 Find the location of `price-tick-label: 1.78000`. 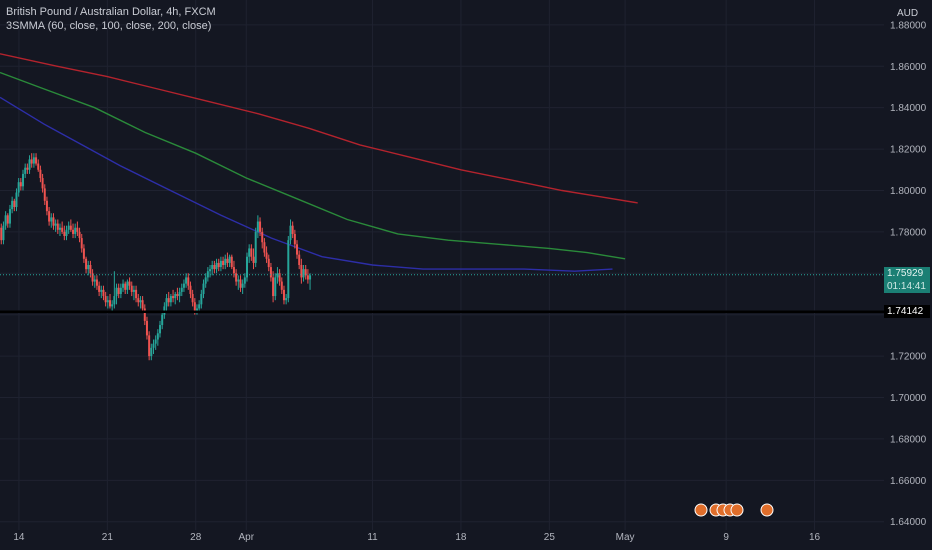

price-tick-label: 1.78000 is located at coordinates (908, 232).